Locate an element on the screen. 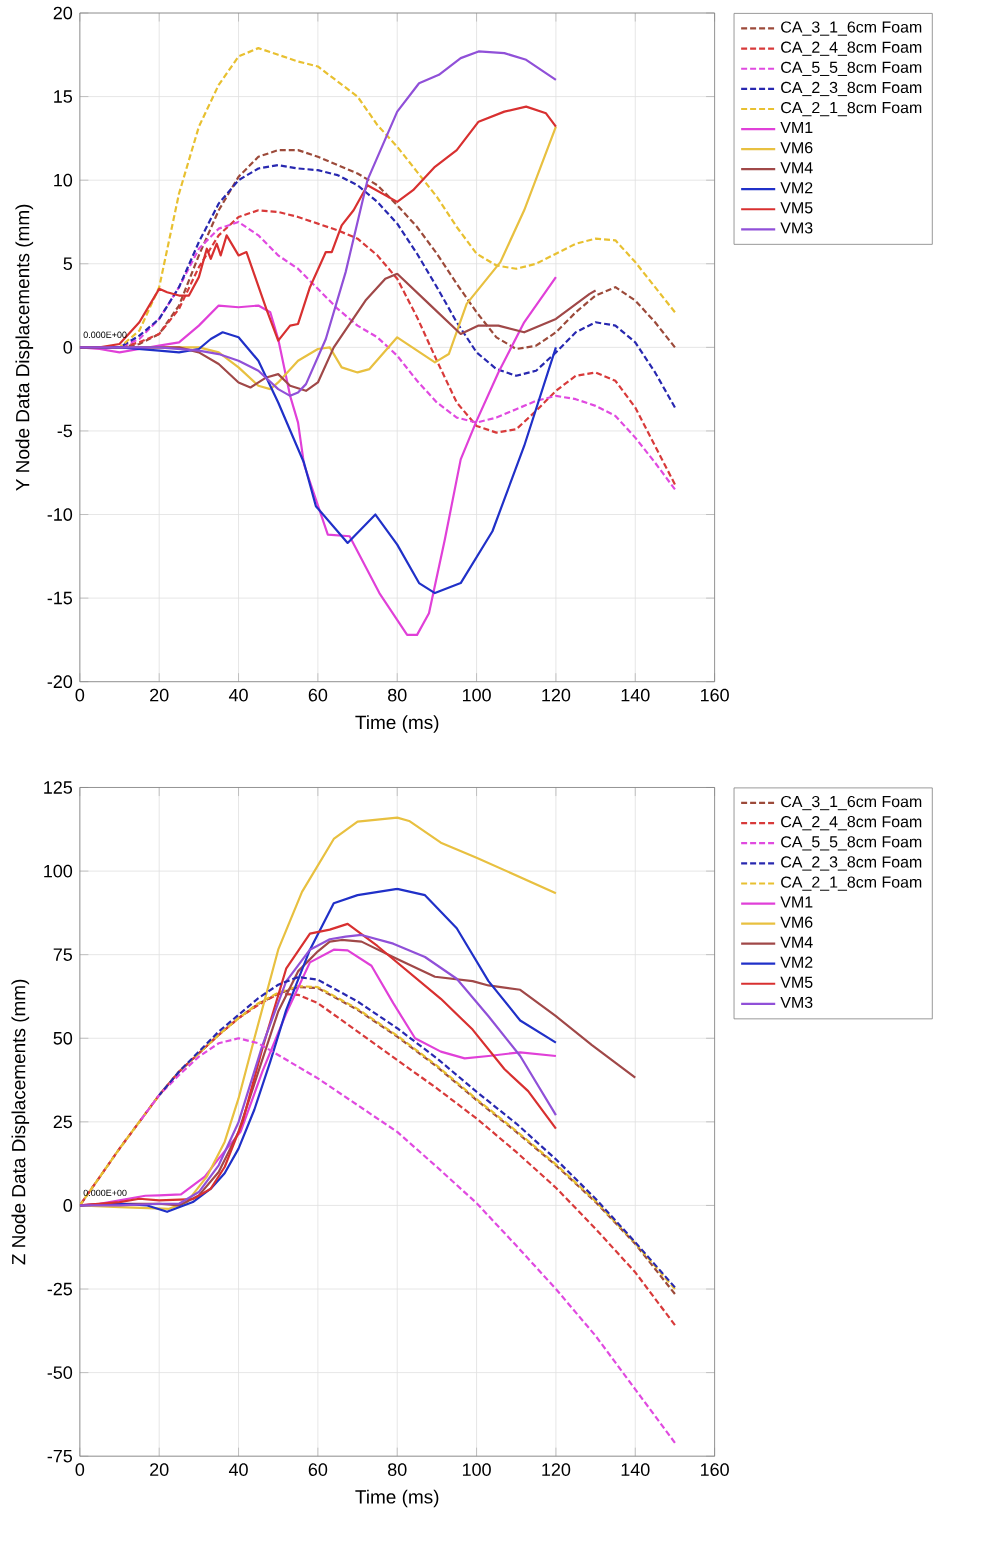  y-tick-label: 15 is located at coordinates (63, 96).